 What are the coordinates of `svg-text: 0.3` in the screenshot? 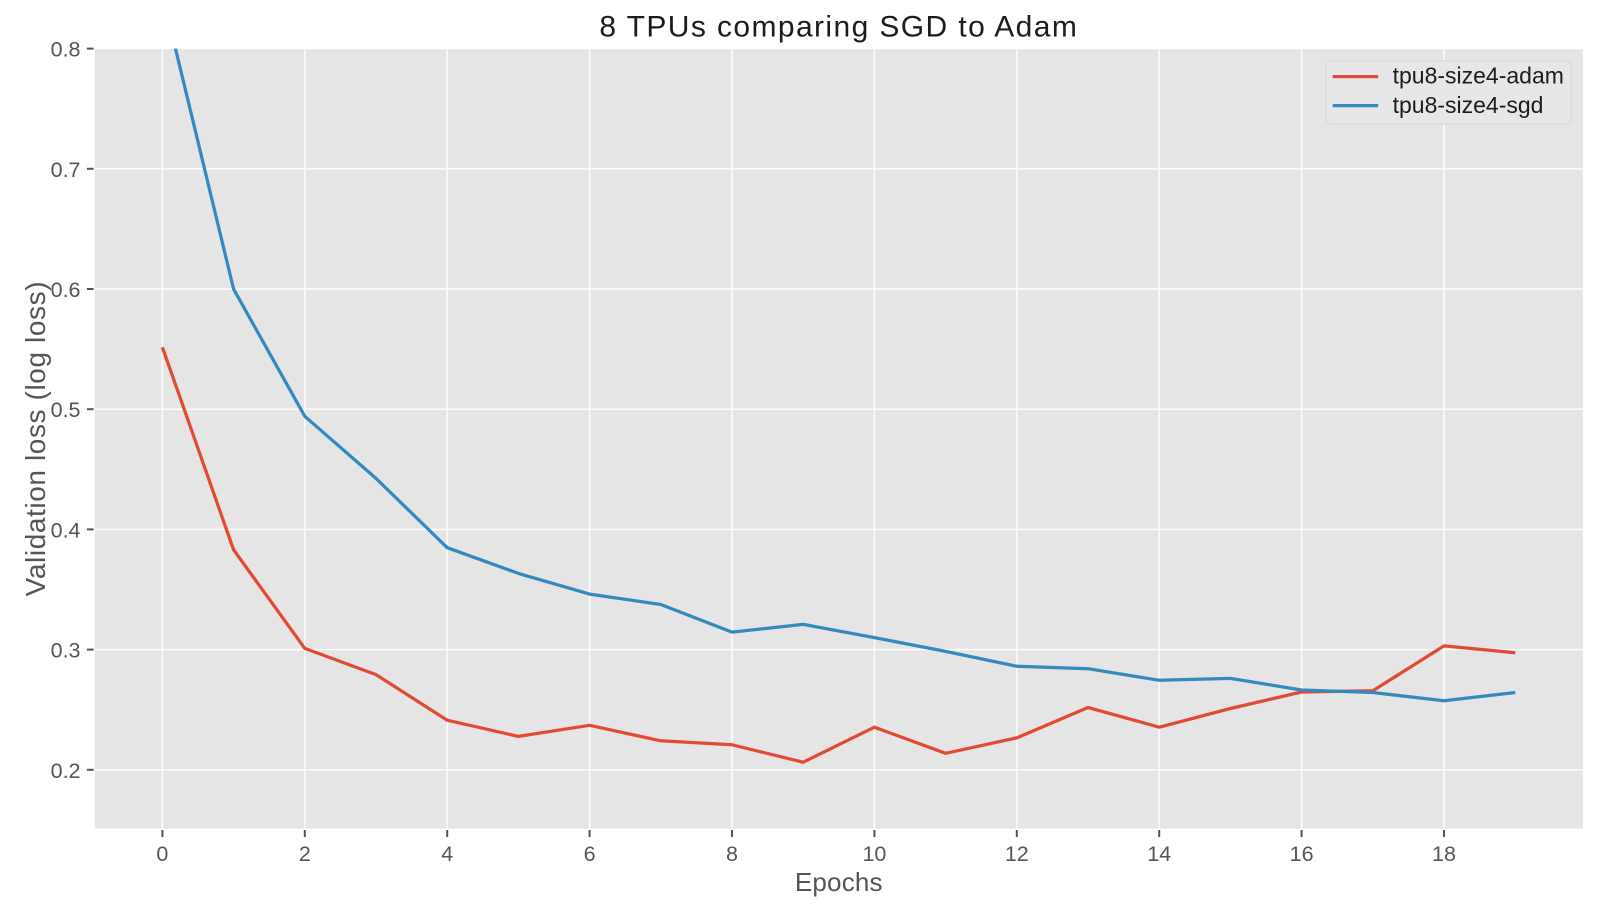 It's located at (66, 651).